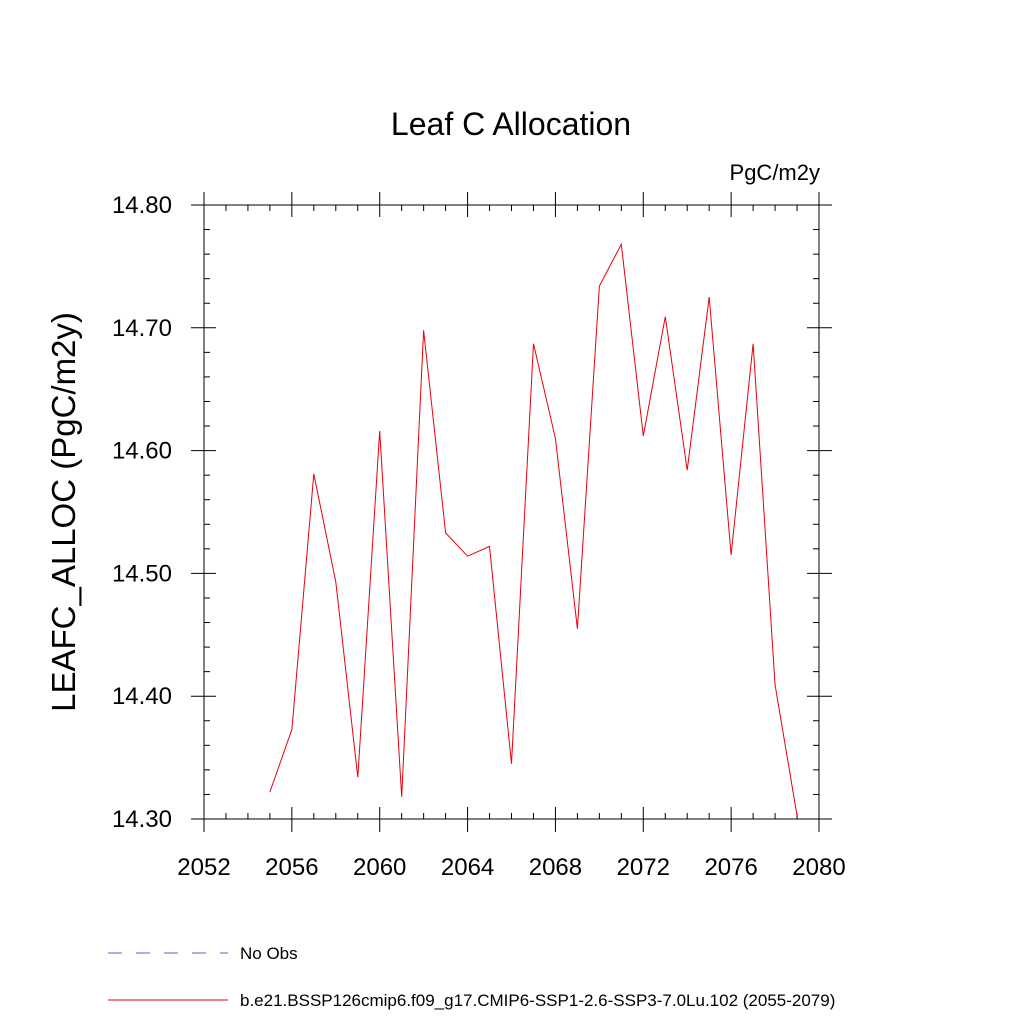 This screenshot has height=1024, width=1024. I want to click on y-tick-label: 14.80, so click(142, 205).